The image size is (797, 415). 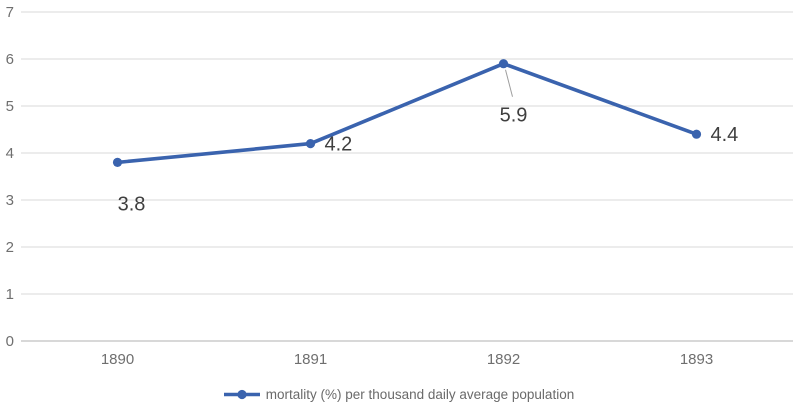 I want to click on x-axis-tick-label: 1893, so click(x=696, y=359).